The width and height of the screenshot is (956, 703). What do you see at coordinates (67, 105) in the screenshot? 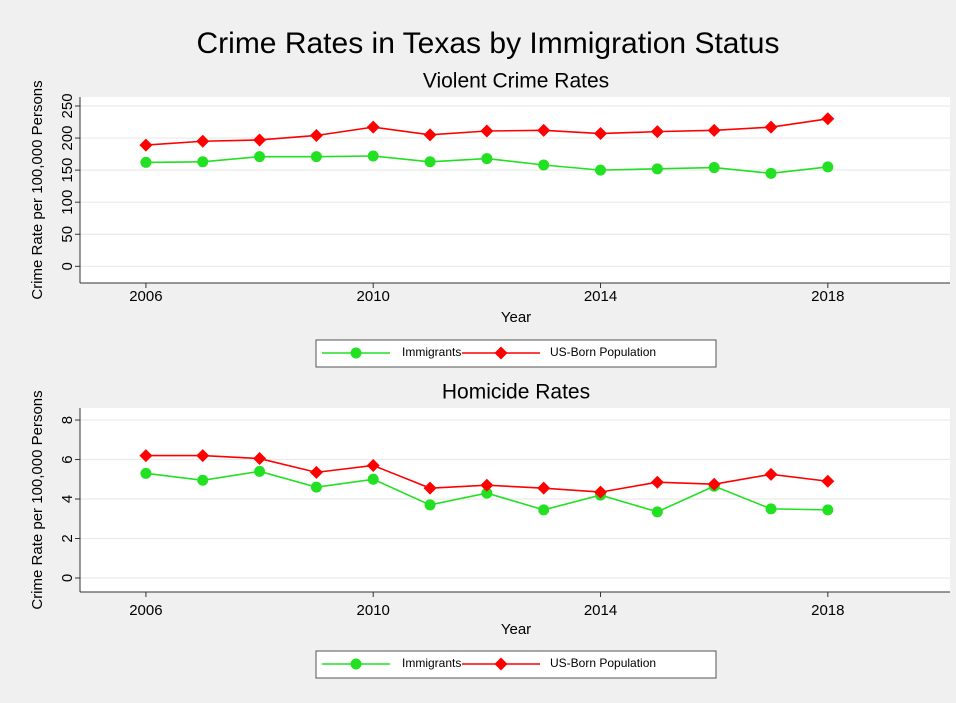
I see `y-tick-label: 250` at bounding box center [67, 105].